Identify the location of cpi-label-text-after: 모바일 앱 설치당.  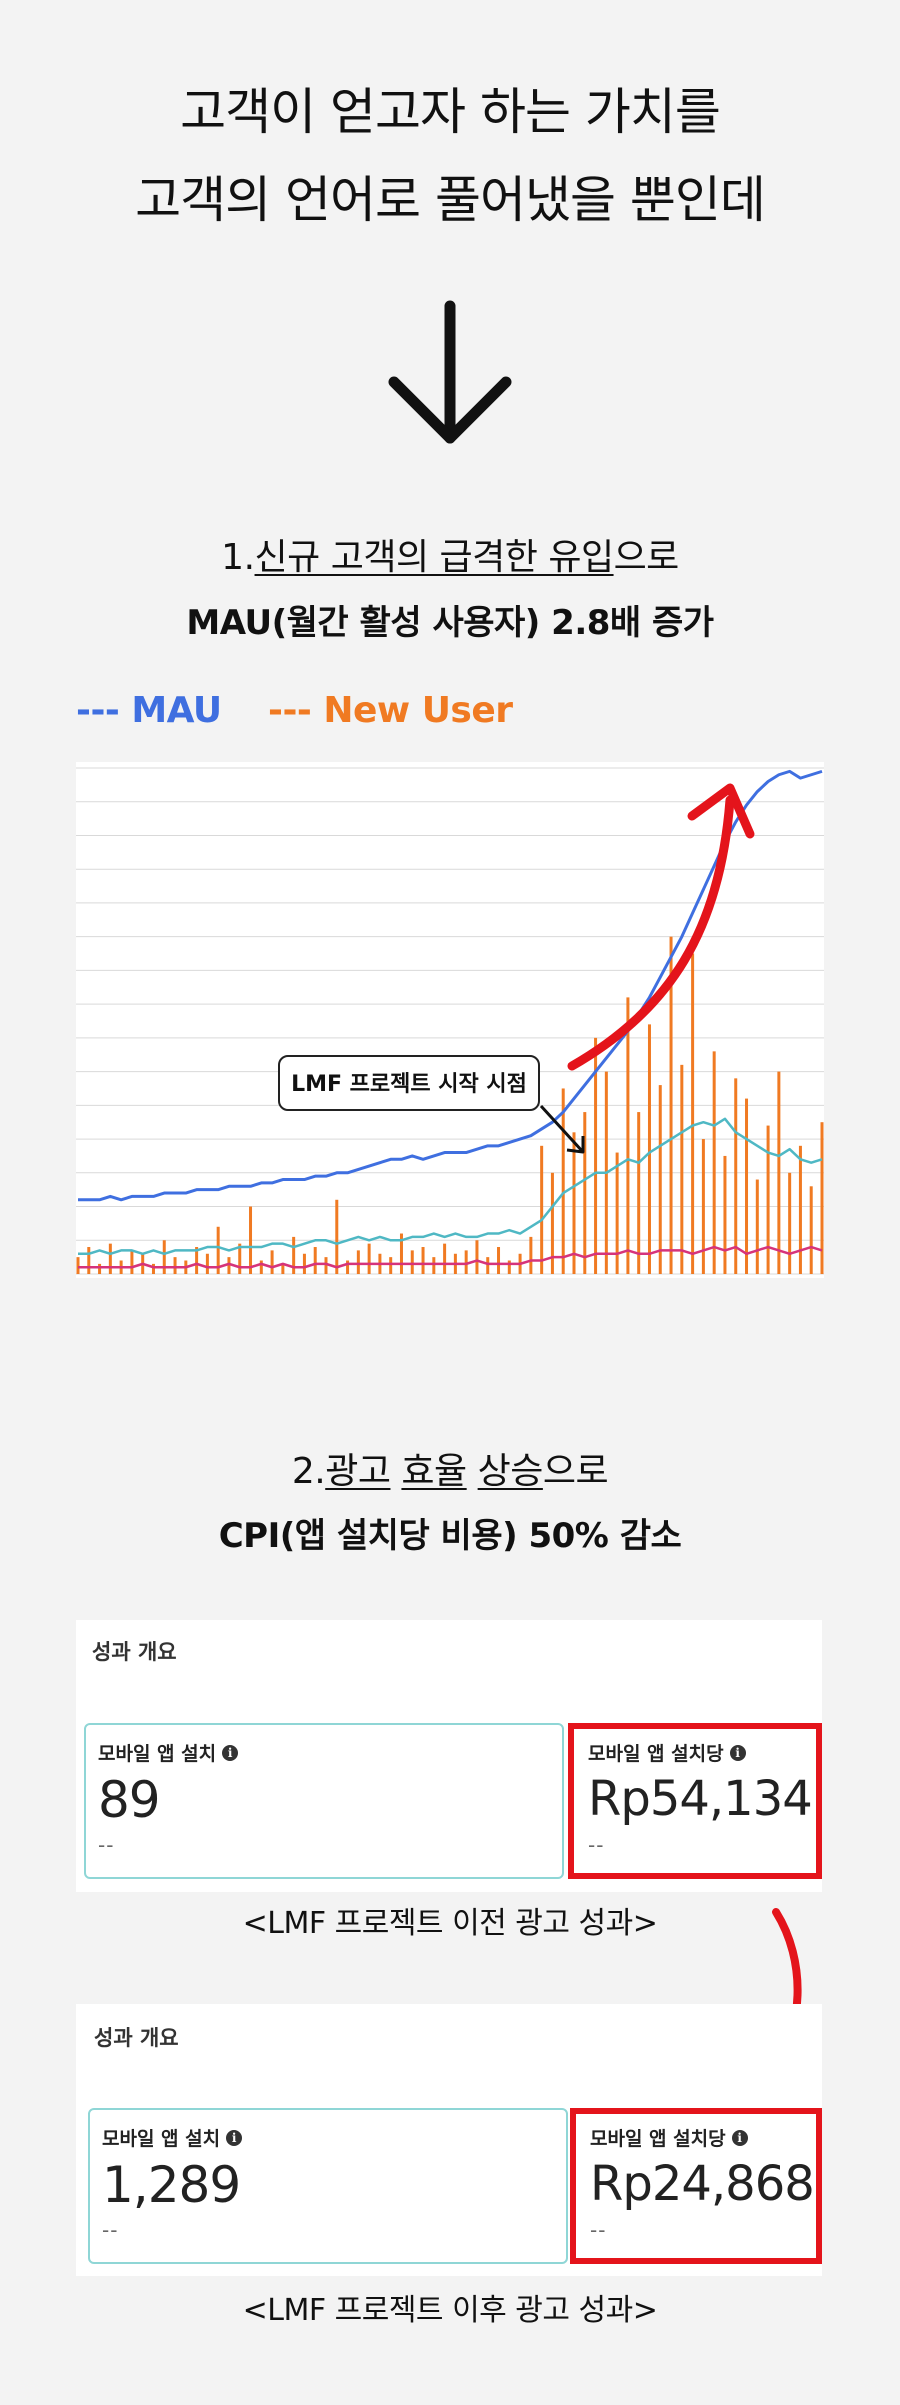
(658, 2139).